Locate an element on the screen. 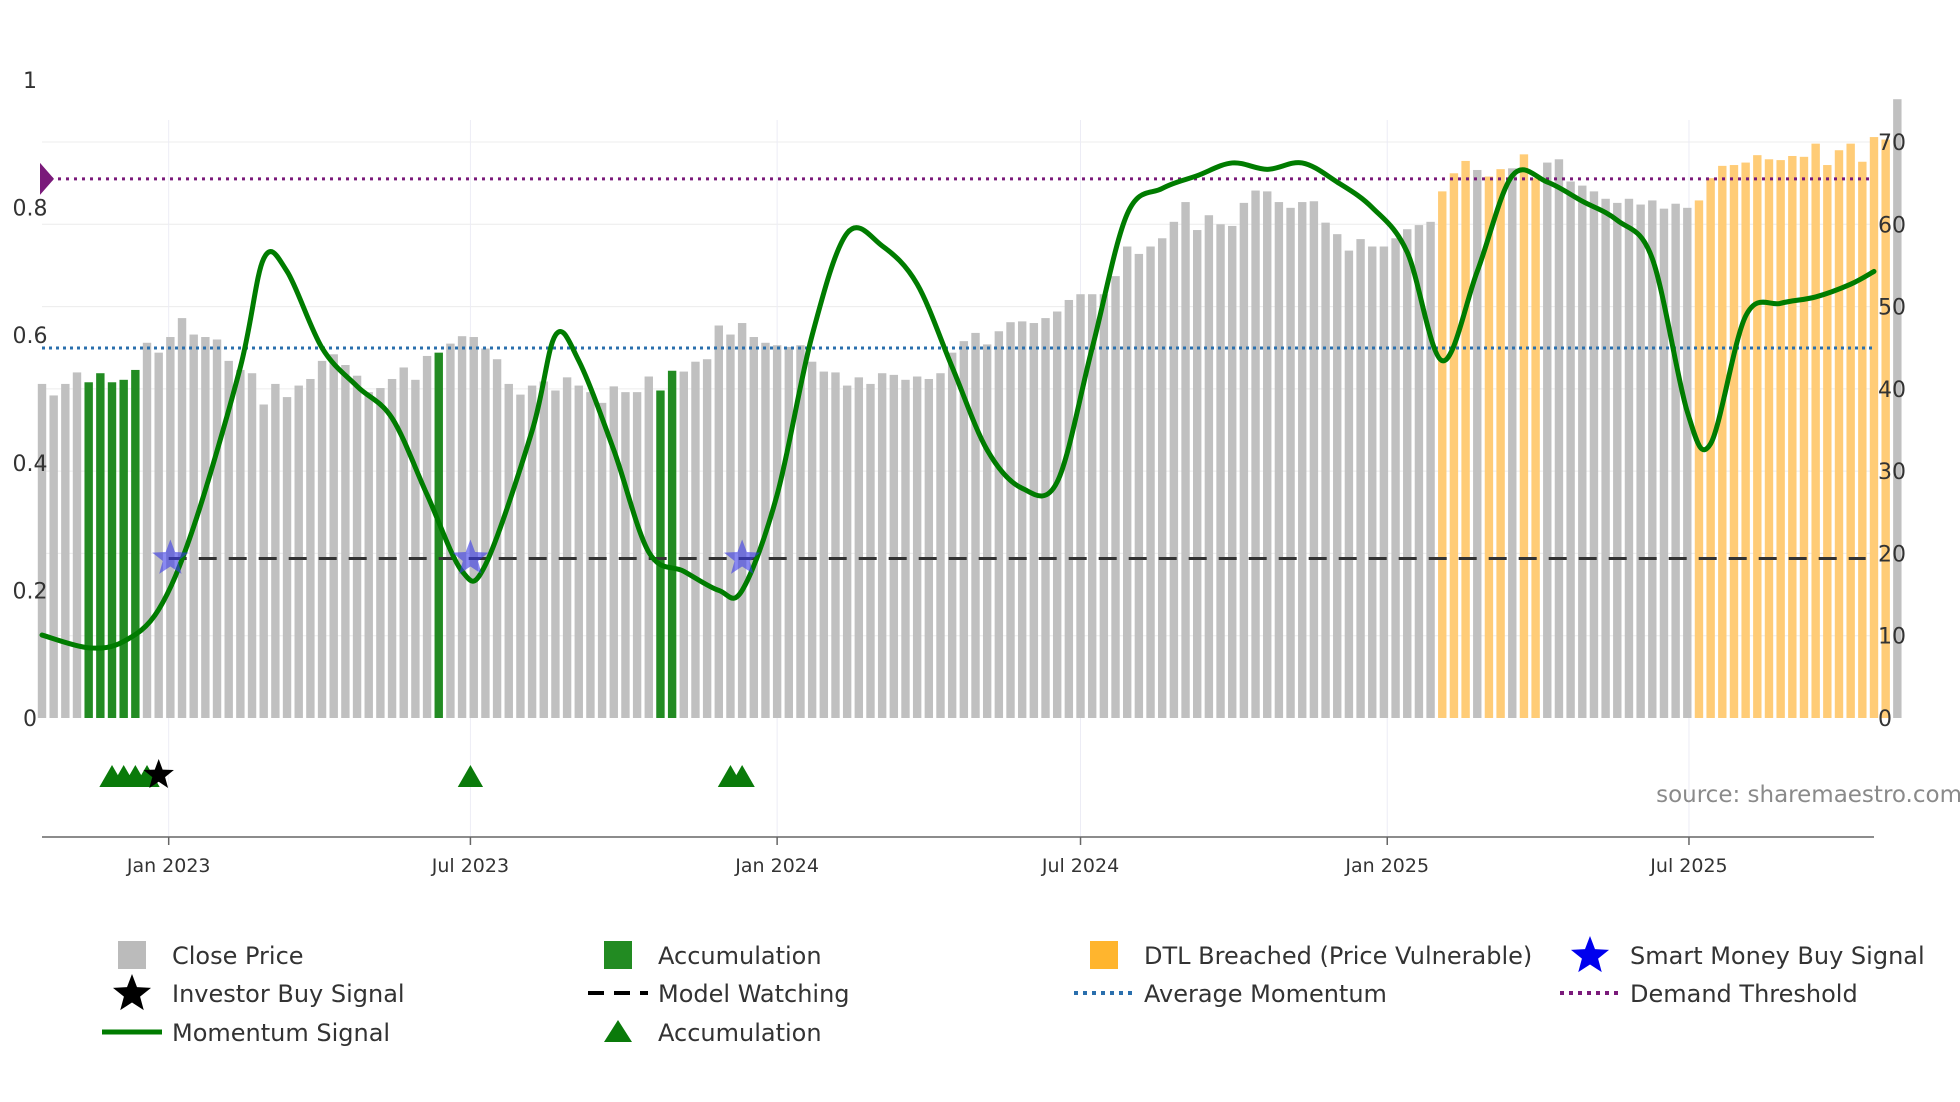 The height and width of the screenshot is (1102, 1960). legend-label: Demand Threshold is located at coordinates (1744, 994).